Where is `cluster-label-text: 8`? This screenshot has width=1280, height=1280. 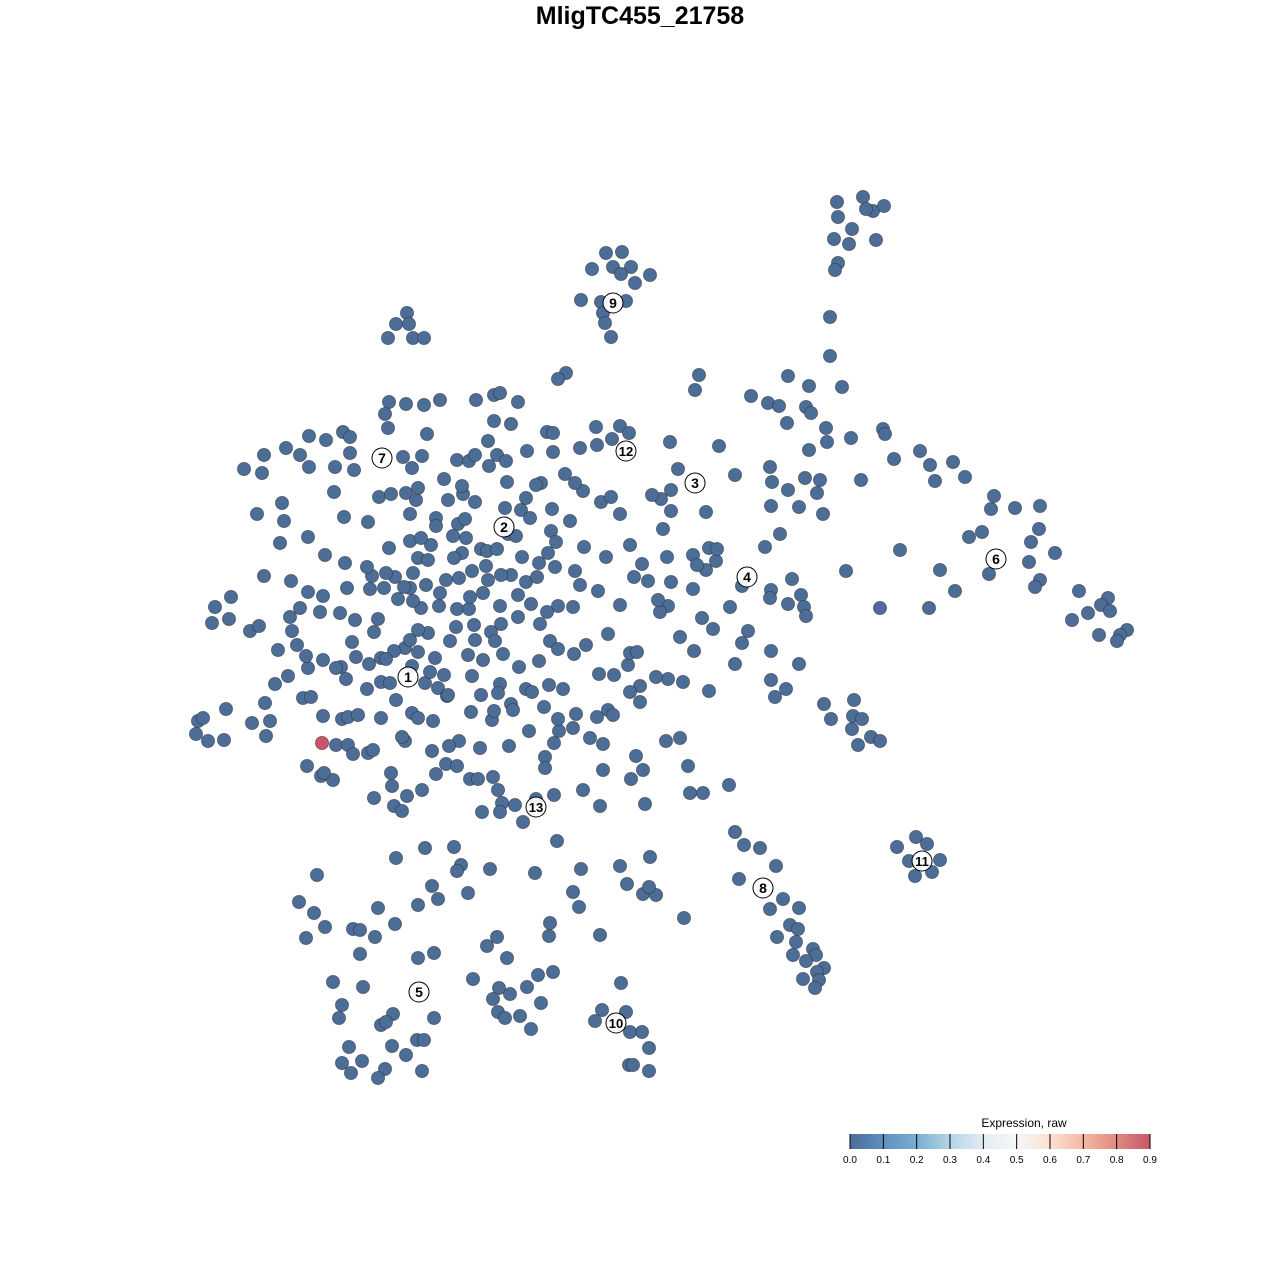 cluster-label-text: 8 is located at coordinates (763, 888).